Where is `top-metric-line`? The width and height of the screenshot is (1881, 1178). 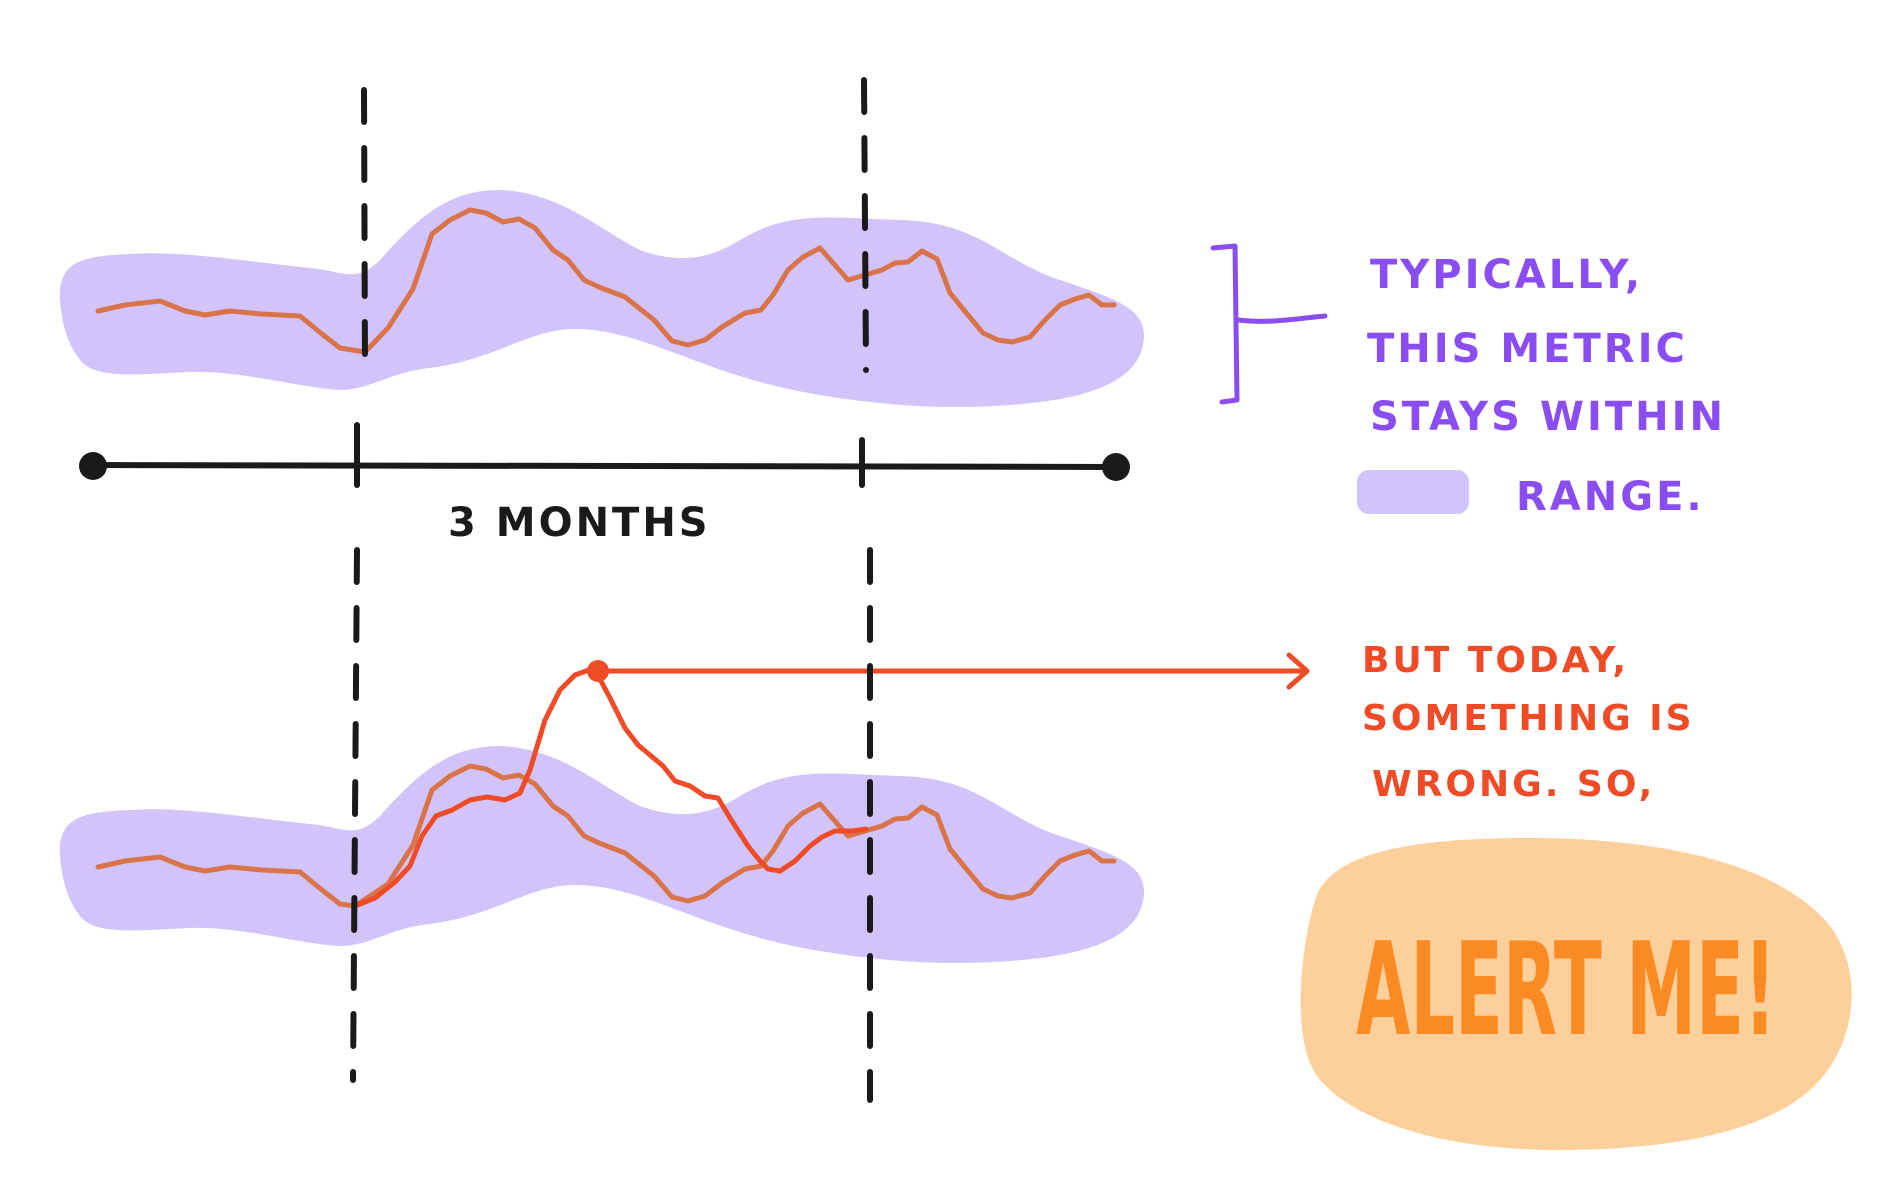 top-metric-line is located at coordinates (606, 281).